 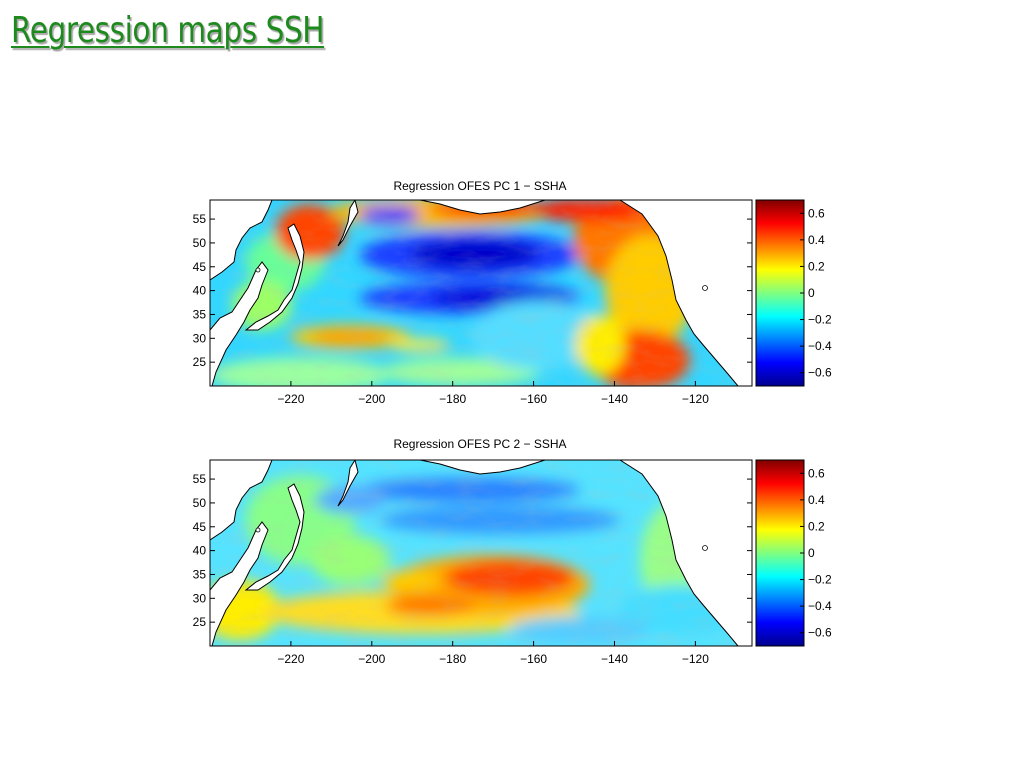 What do you see at coordinates (479, 186) in the screenshot?
I see `panel-title: Regression OFES PC 1 − SSHA` at bounding box center [479, 186].